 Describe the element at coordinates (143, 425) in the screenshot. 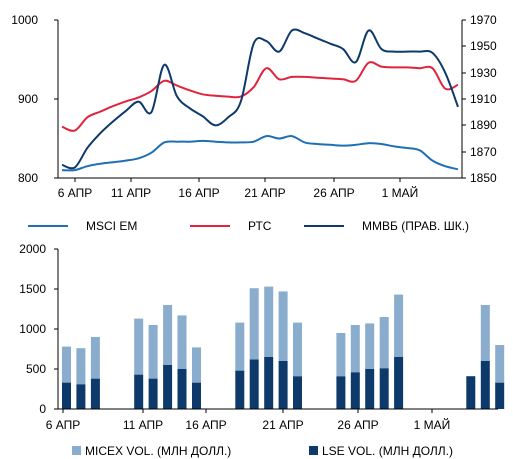

I see `bottom-x-tick-label: 11 АПР` at that location.